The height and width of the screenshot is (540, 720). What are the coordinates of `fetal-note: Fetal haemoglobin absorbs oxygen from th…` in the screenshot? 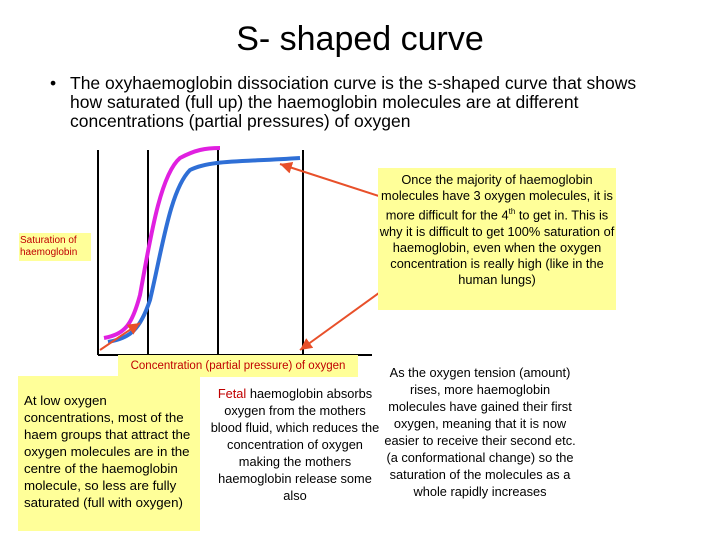 It's located at (295, 444).